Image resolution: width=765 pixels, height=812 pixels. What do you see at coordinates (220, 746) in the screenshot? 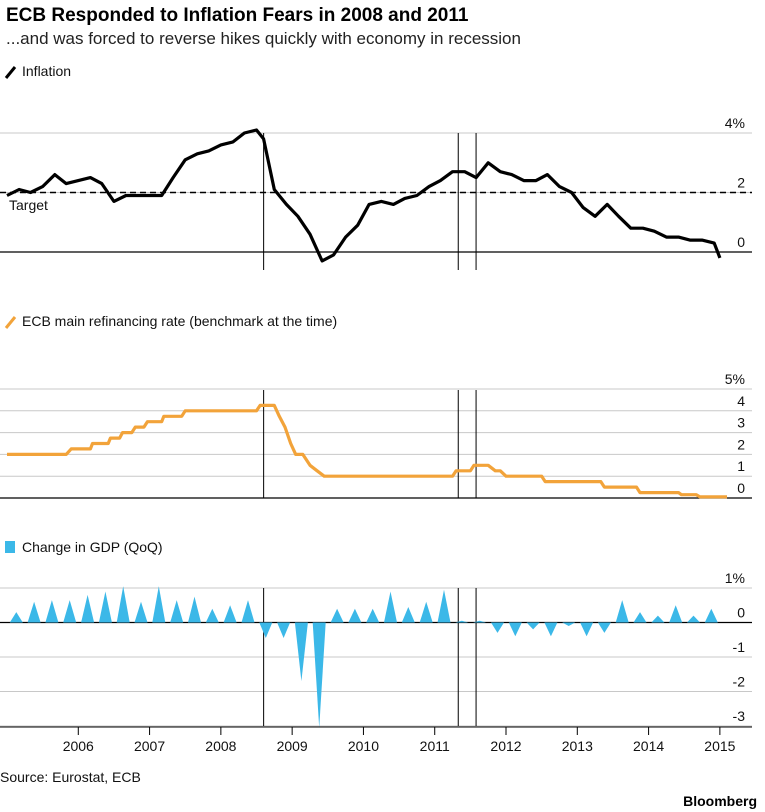
I see `x-tick-label: 2008` at bounding box center [220, 746].